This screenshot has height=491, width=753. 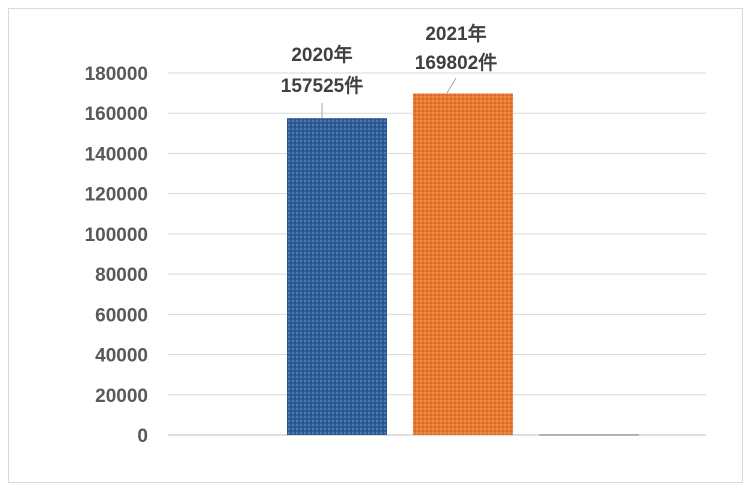 What do you see at coordinates (116, 195) in the screenshot?
I see `y-tick-label: 120000` at bounding box center [116, 195].